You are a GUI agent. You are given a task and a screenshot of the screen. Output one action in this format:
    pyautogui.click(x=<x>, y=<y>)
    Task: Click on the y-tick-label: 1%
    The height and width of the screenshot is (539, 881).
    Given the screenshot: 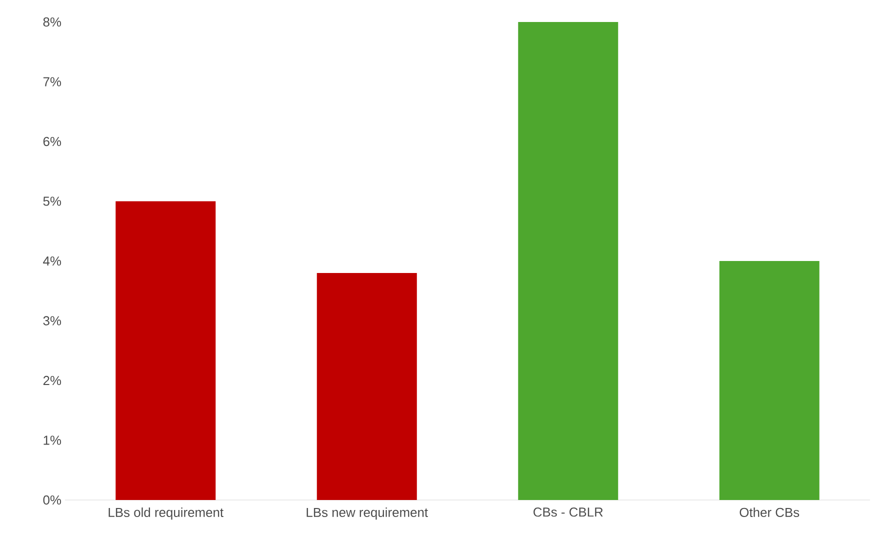 What is the action you would take?
    pyautogui.click(x=53, y=440)
    